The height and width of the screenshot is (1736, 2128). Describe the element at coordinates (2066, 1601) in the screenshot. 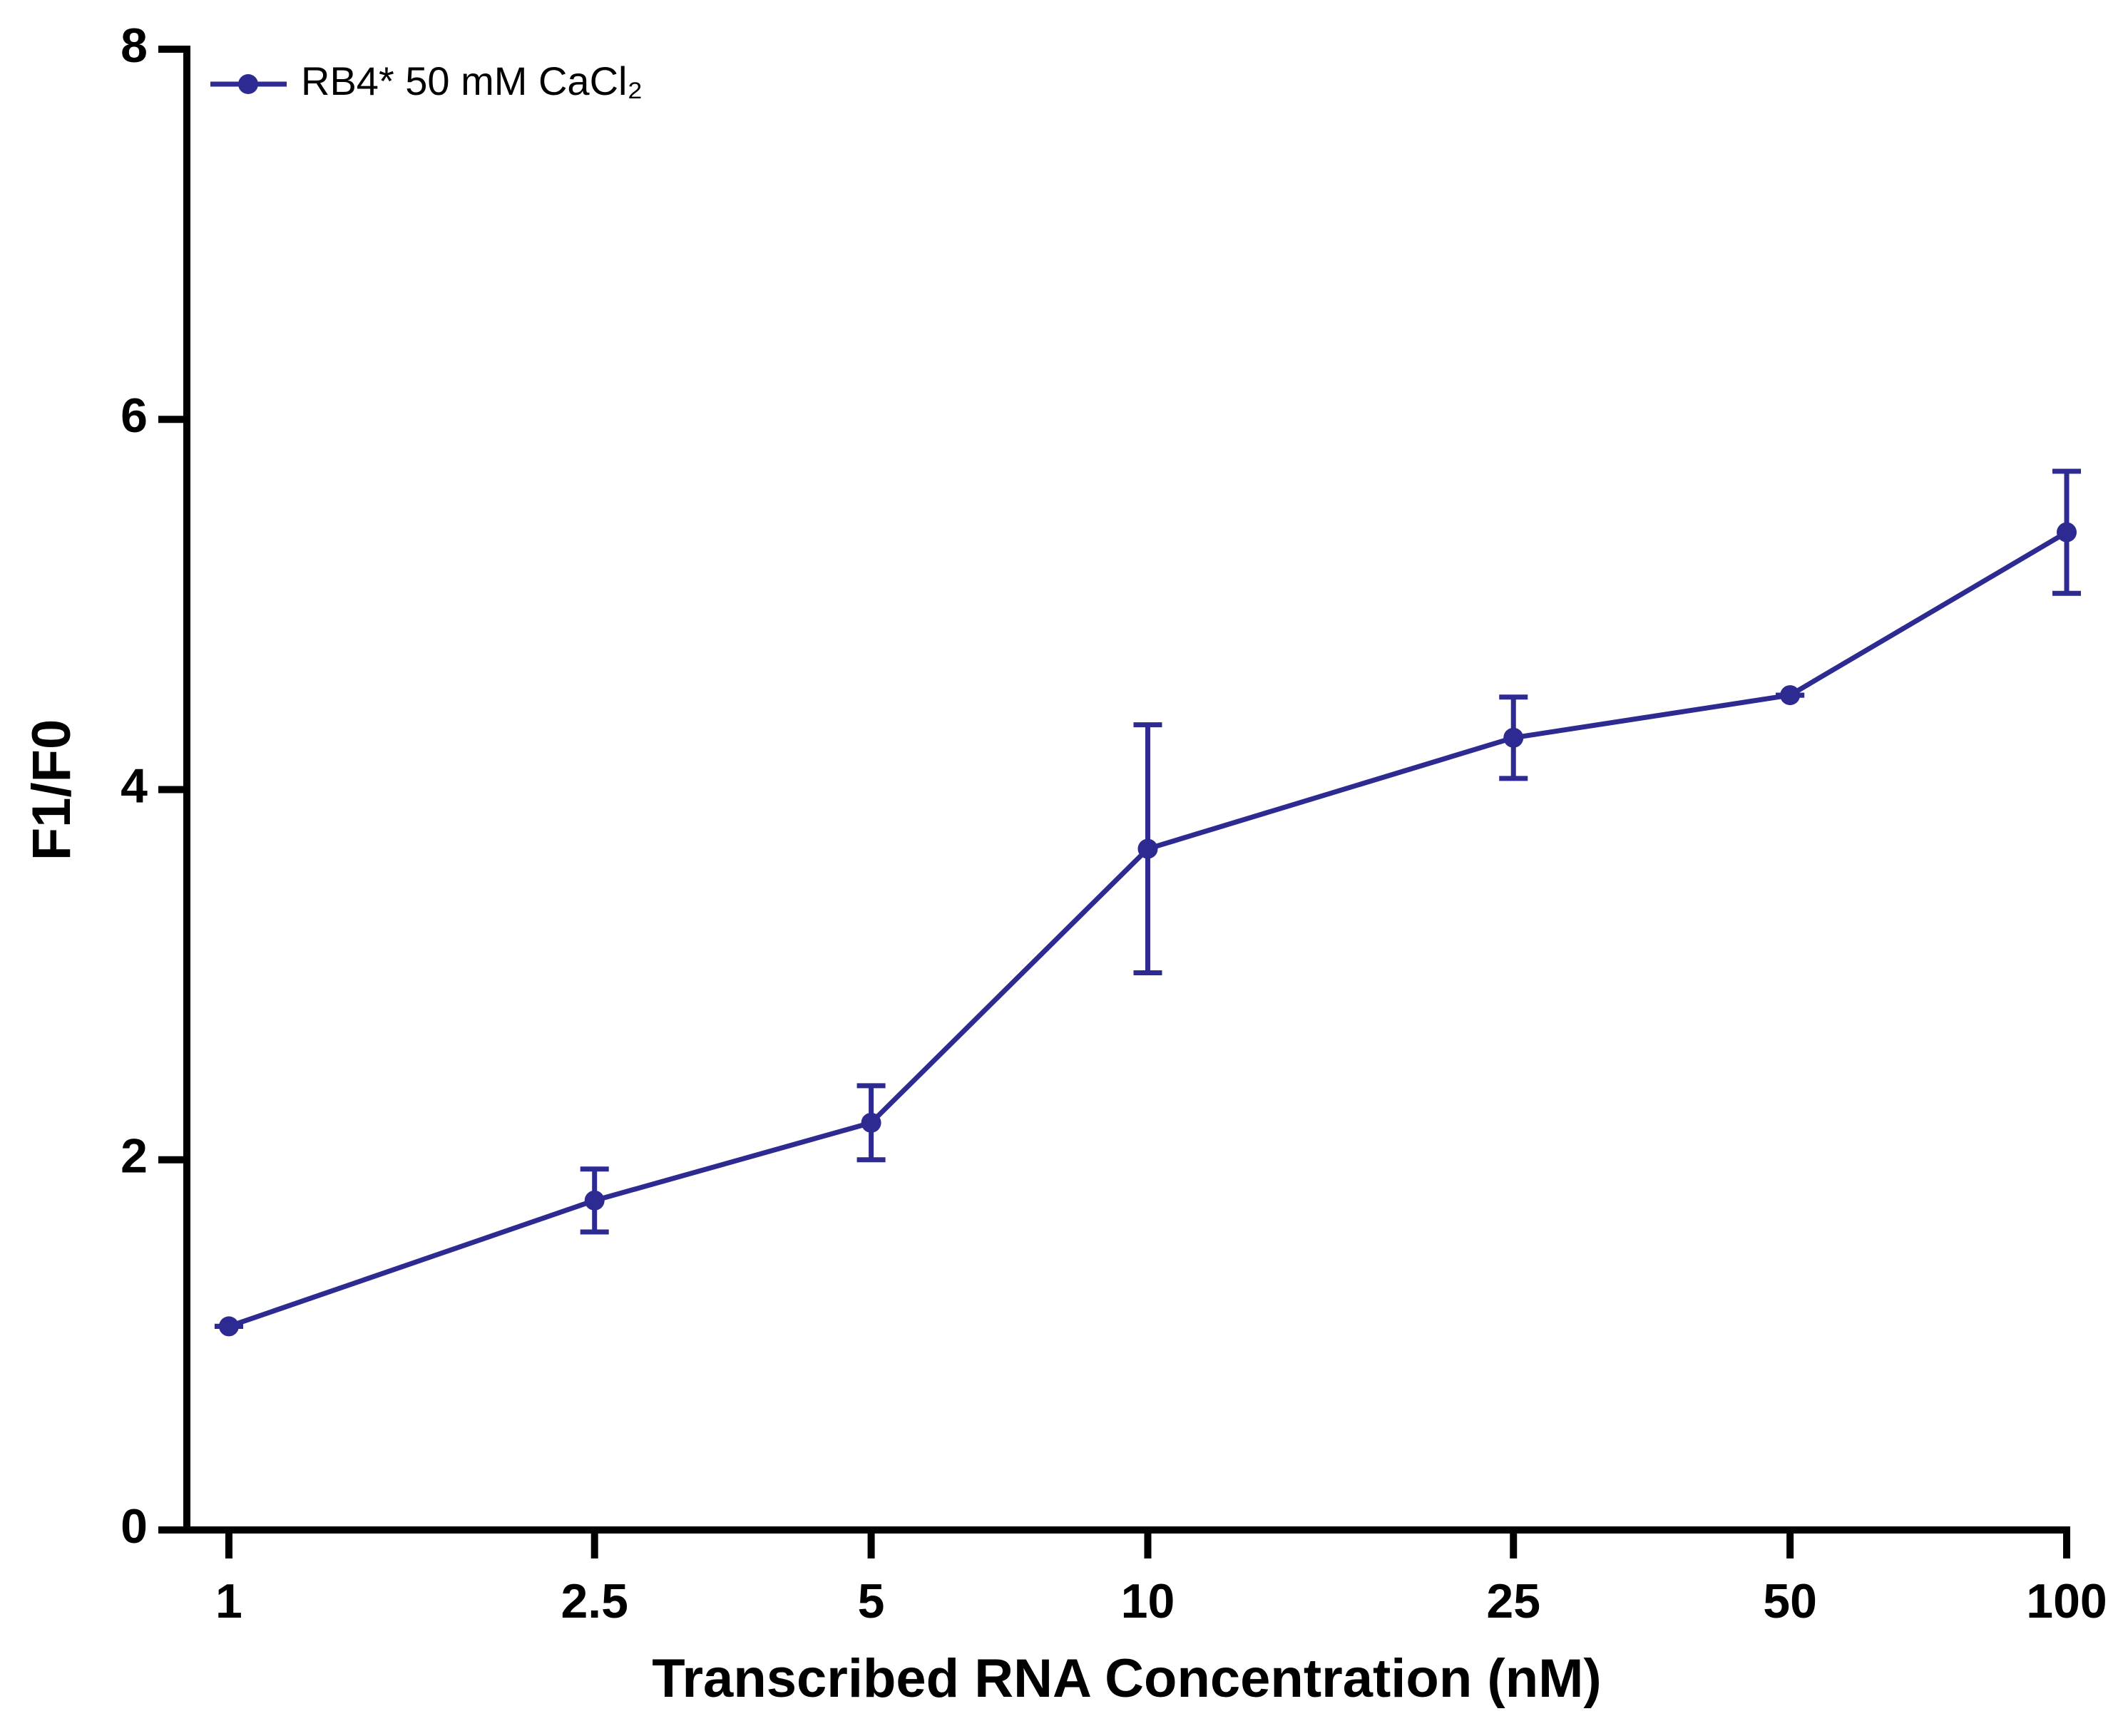

I see `x-tick-label: 100` at that location.